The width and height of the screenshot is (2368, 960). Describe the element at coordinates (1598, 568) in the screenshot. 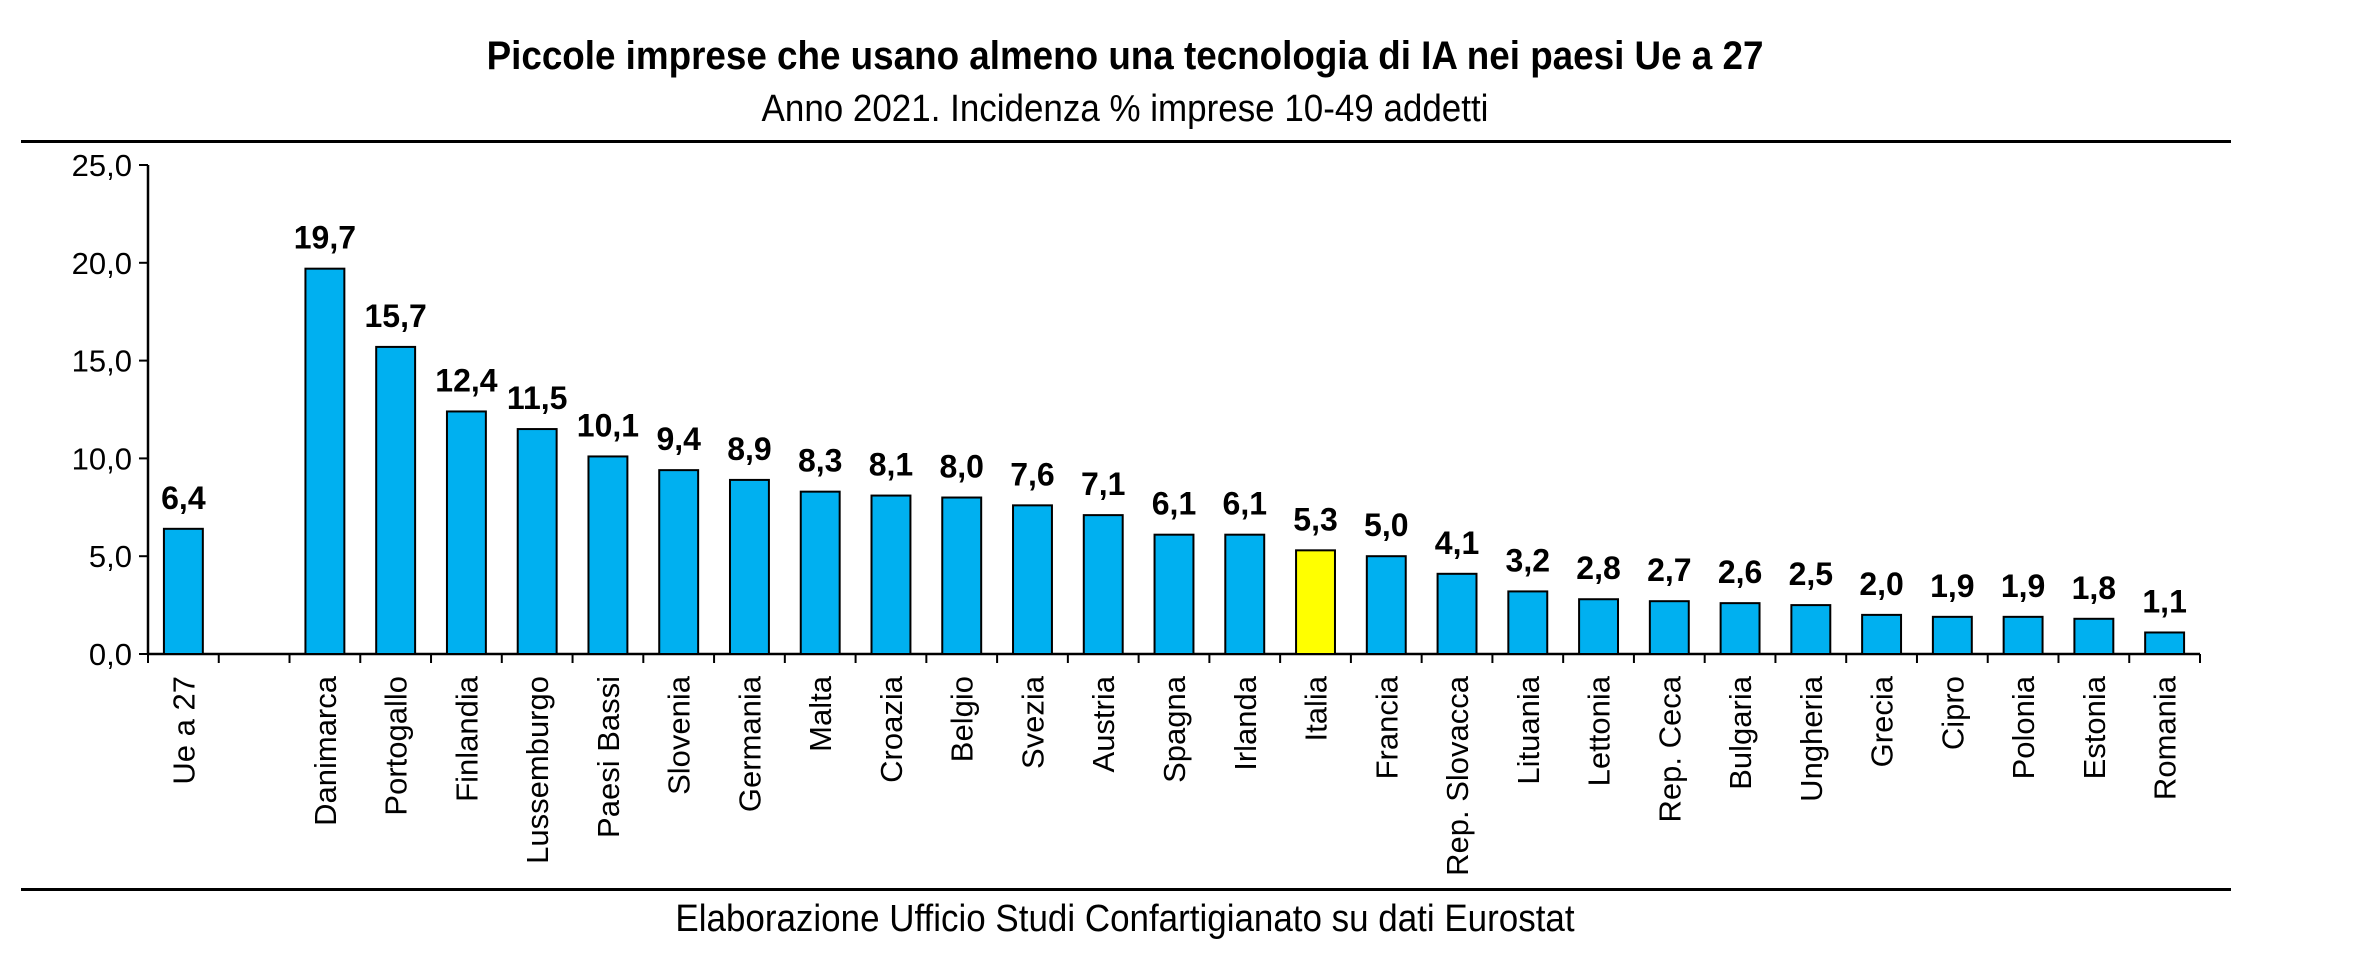

I see `data-label: 2,8` at that location.